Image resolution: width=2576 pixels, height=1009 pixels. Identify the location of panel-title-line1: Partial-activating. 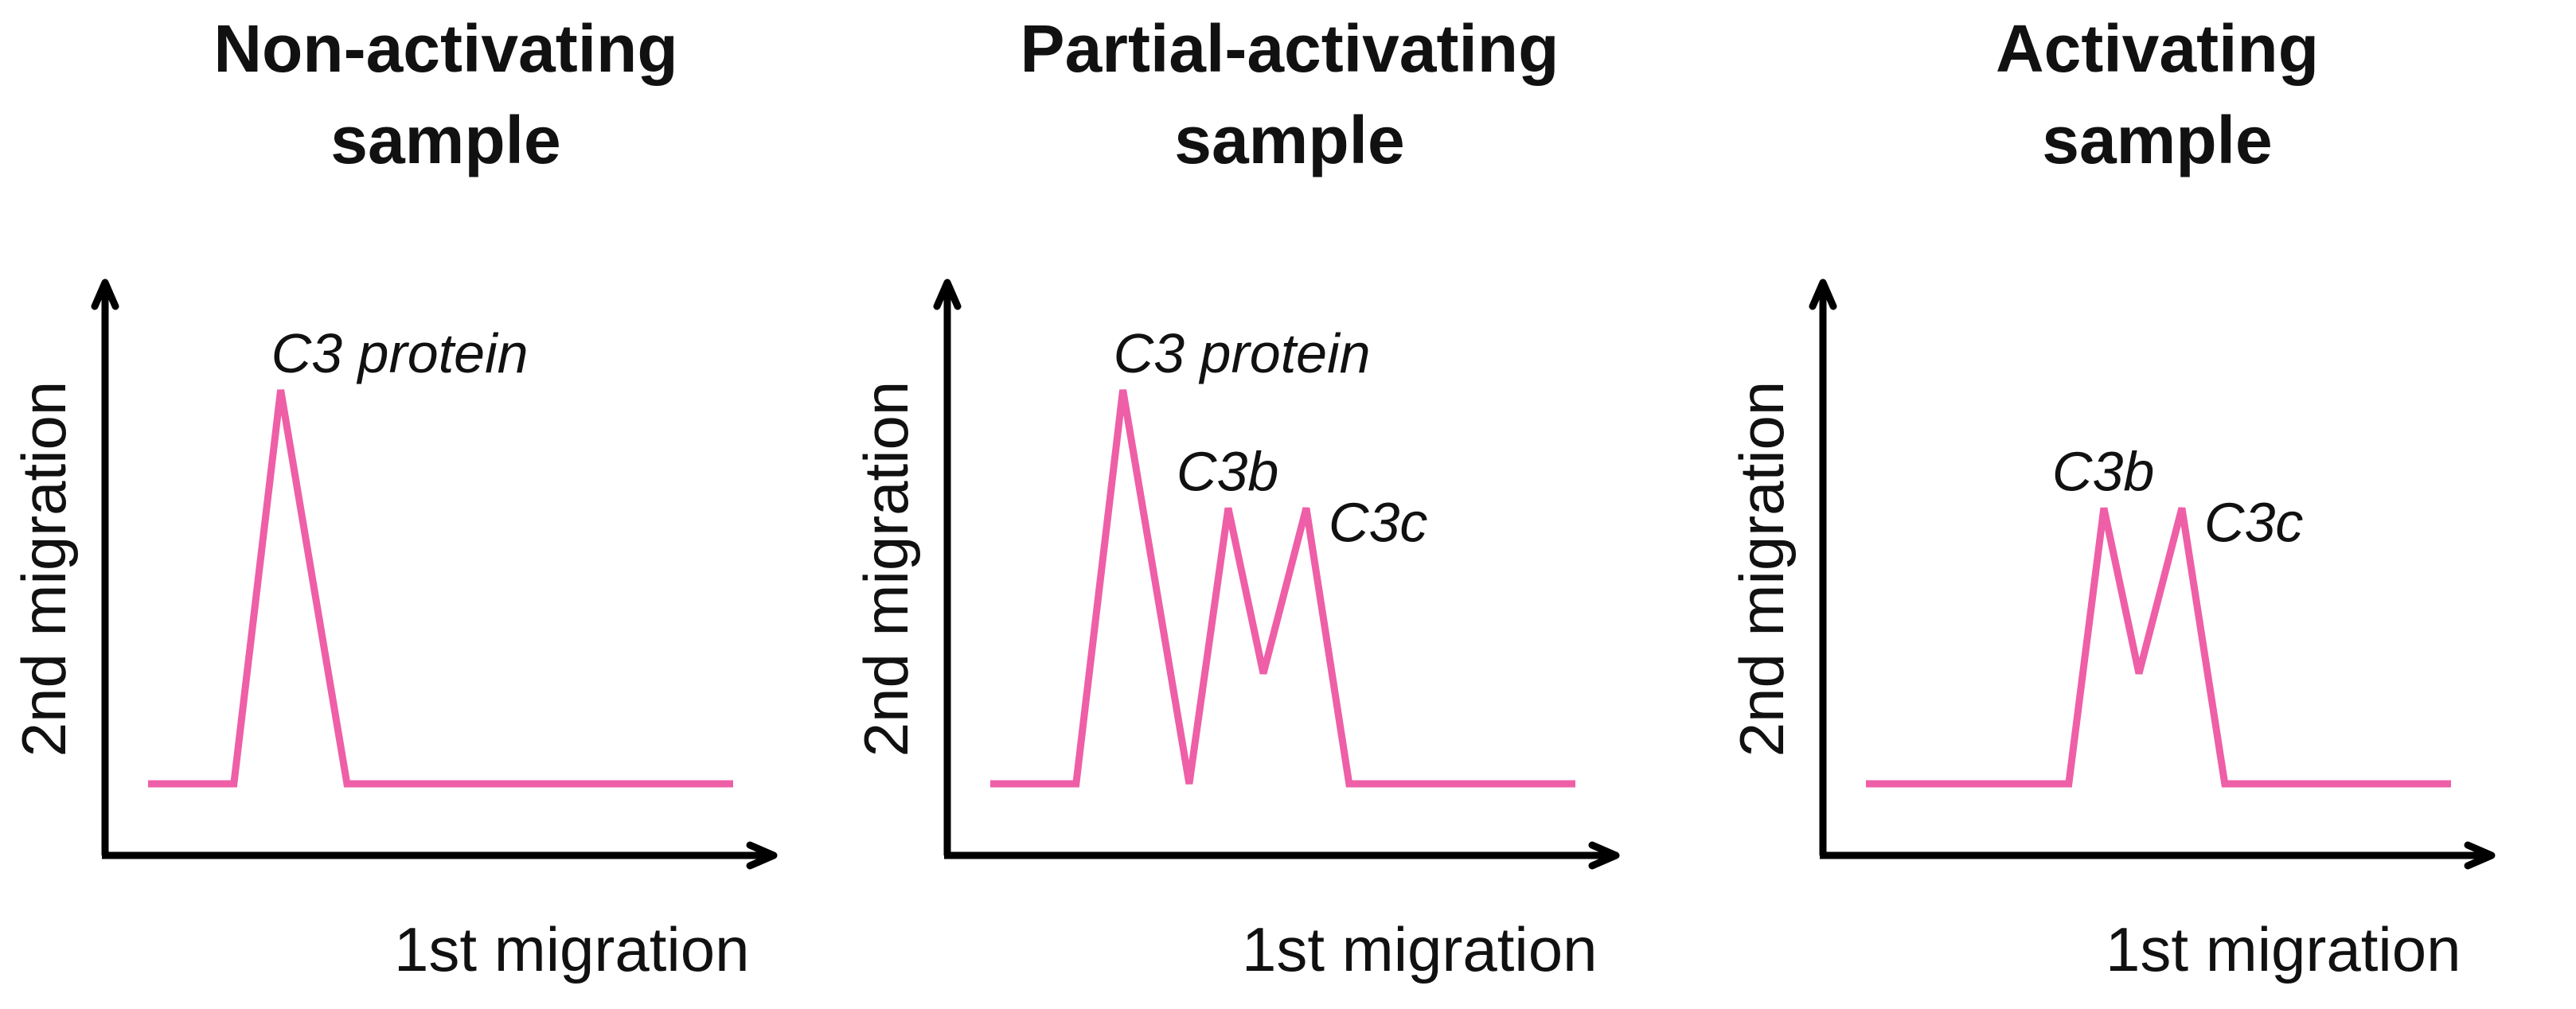
(1290, 48).